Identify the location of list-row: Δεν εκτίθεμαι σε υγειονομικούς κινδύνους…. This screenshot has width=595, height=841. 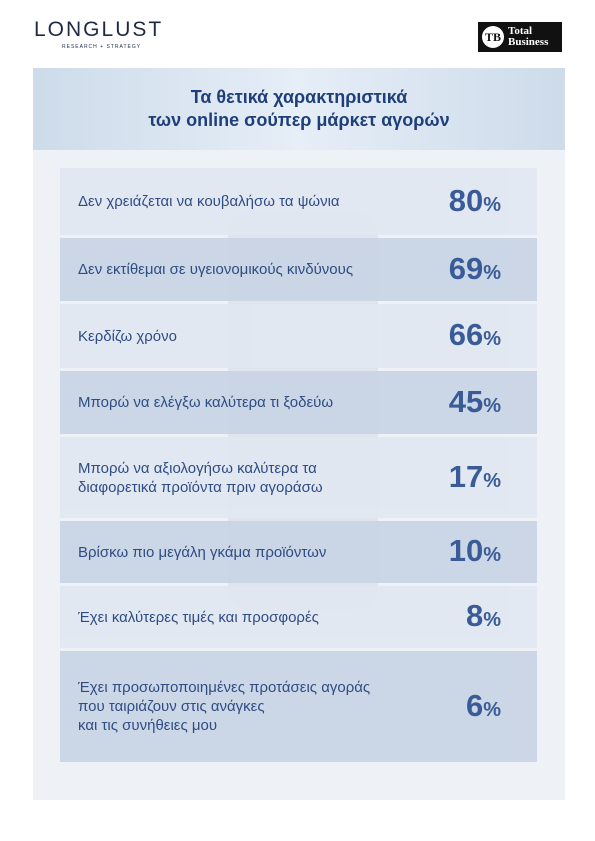
(298, 269).